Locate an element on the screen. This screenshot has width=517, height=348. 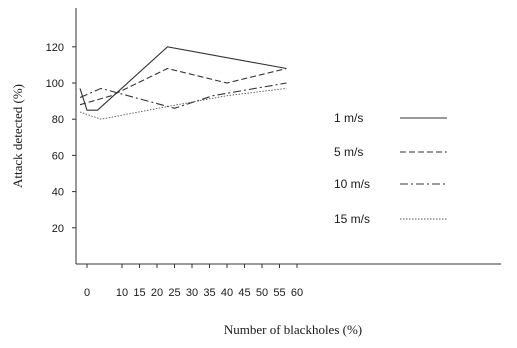
x-tick-label: 10 is located at coordinates (122, 293).